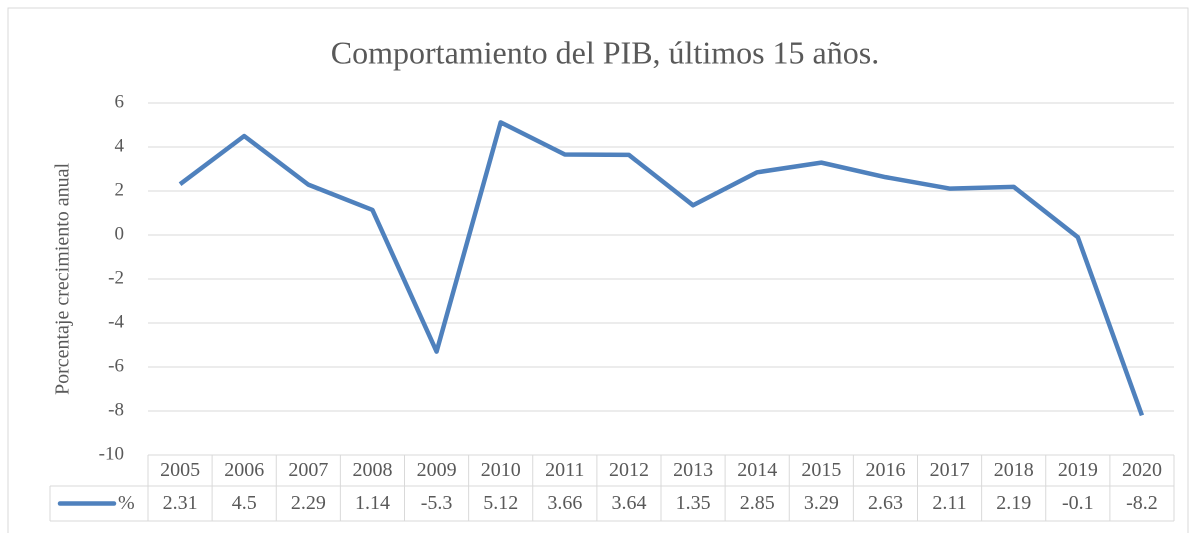  I want to click on x-tick-label: 2011, so click(564, 470).